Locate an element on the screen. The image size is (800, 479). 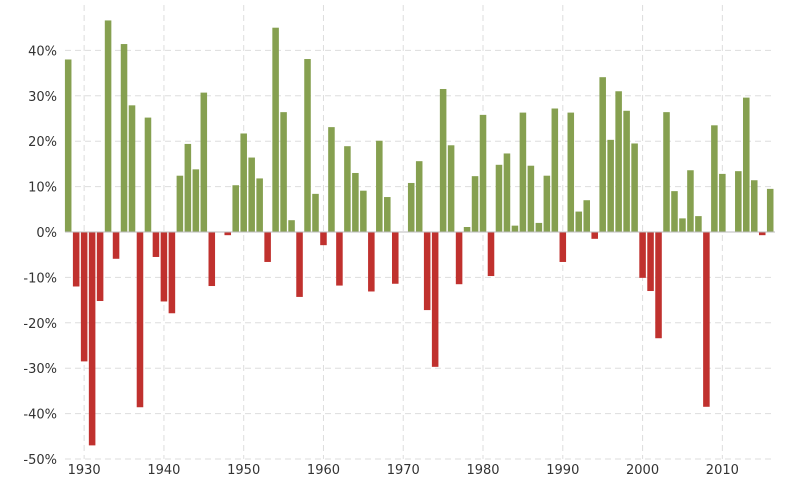
bar-1930 is located at coordinates (84, 297).